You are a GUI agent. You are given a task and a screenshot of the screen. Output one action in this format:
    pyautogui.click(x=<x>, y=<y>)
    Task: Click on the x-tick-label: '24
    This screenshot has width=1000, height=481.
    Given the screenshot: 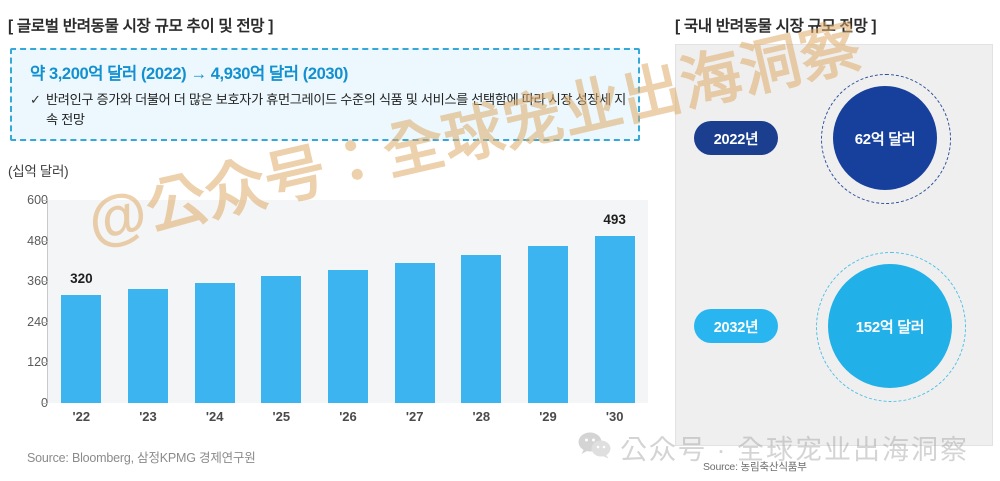 What is the action you would take?
    pyautogui.click(x=214, y=416)
    